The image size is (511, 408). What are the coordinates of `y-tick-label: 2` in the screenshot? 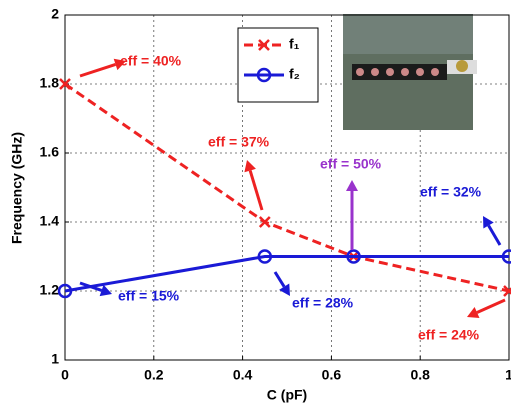 It's located at (55, 14).